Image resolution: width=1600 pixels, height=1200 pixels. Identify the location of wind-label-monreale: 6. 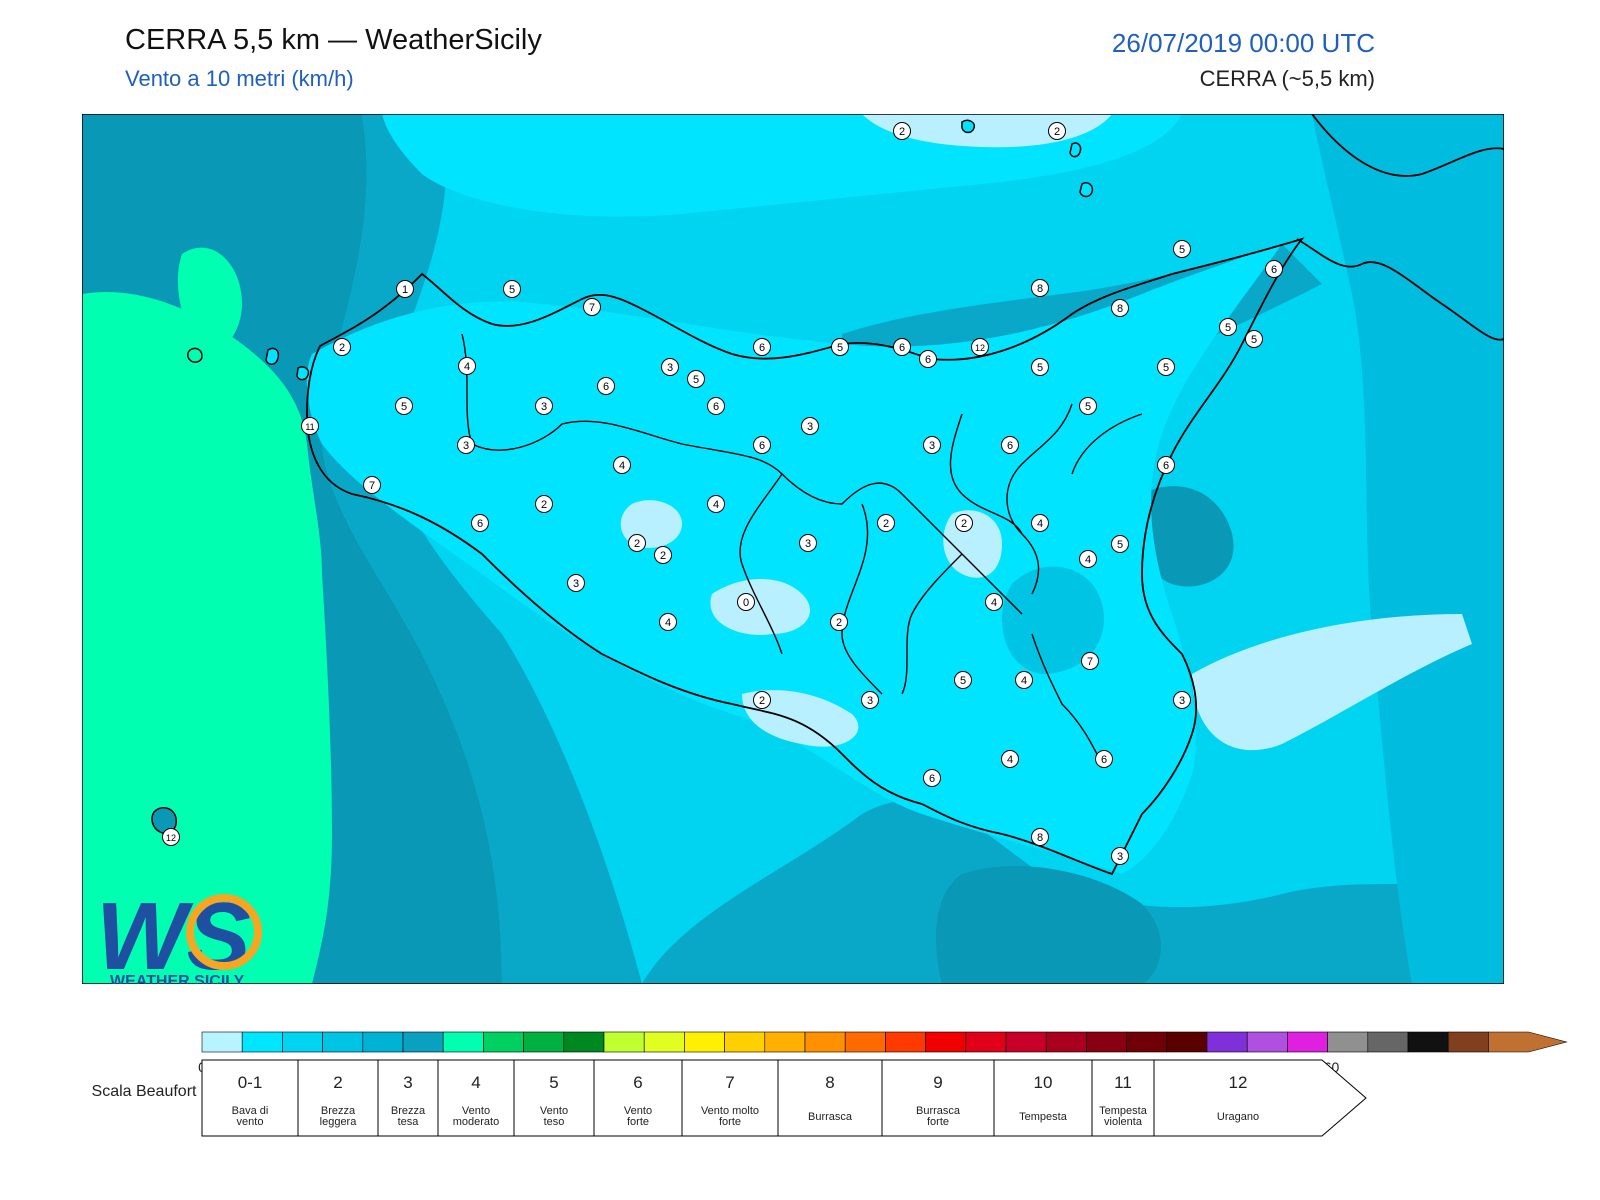
(762, 445).